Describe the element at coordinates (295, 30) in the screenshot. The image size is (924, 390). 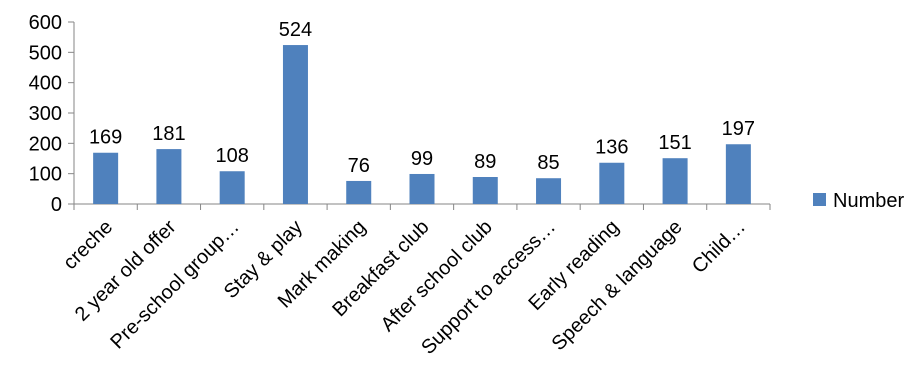
I see `data-label: 524` at that location.